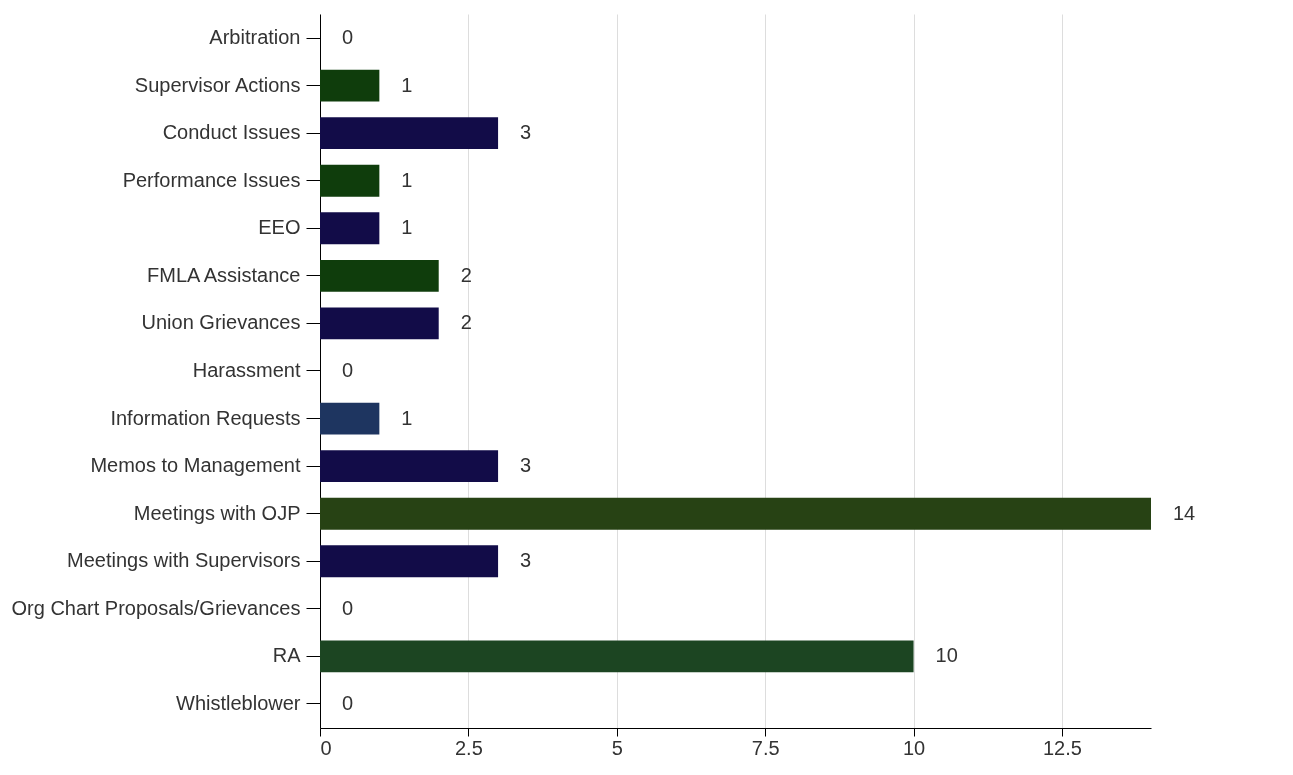  I want to click on x-tick-label: 5, so click(617, 747).